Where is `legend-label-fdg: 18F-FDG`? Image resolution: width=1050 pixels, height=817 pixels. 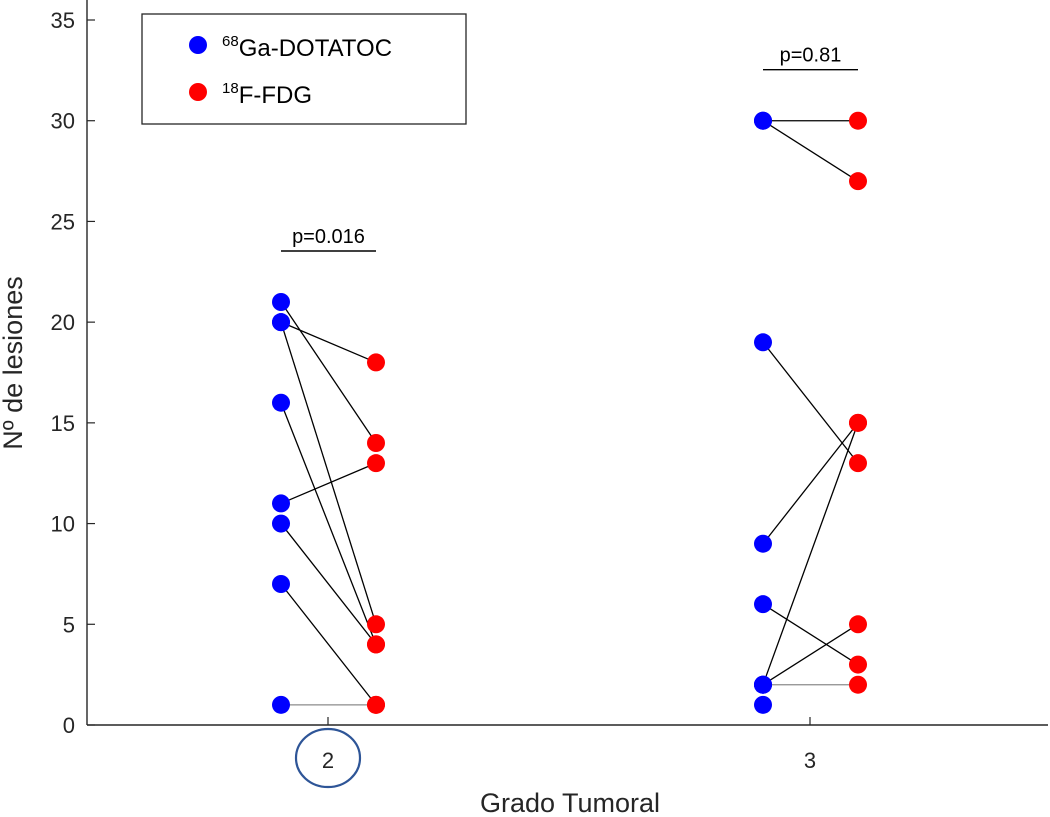 legend-label-fdg: 18F-FDG is located at coordinates (267, 94).